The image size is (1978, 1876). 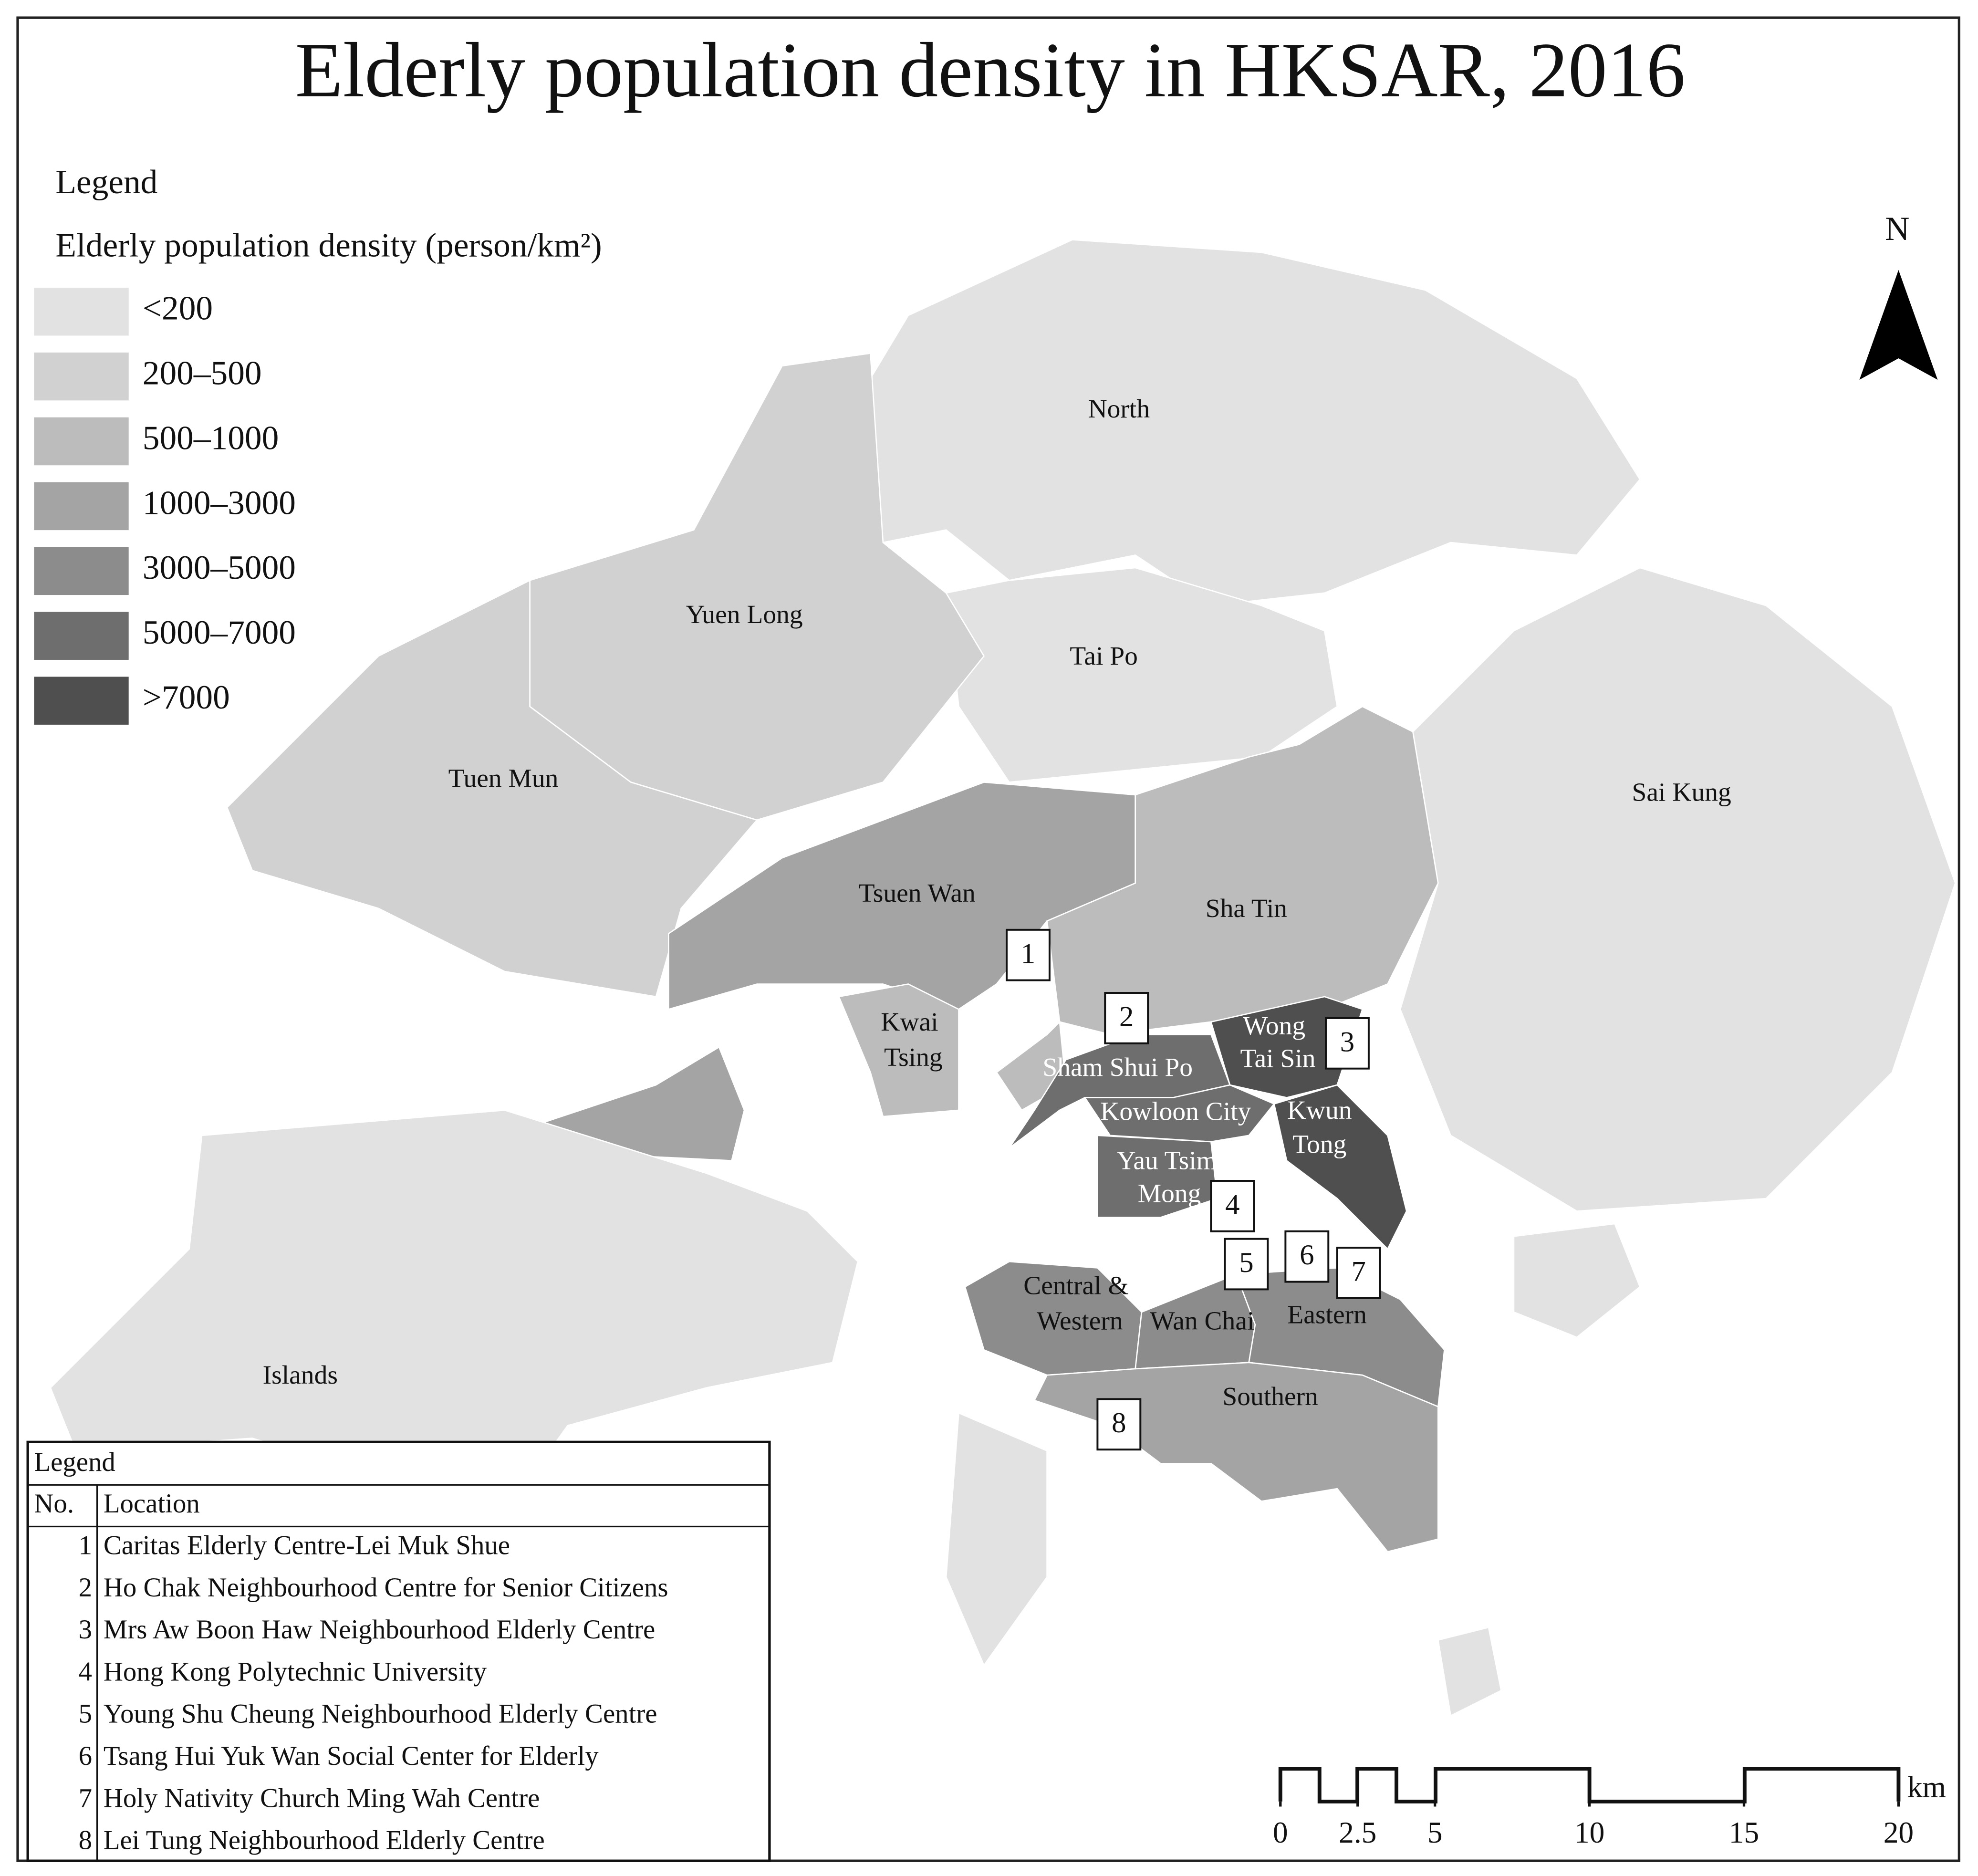 I want to click on district-label: Kowloon City, so click(x=1175, y=1111).